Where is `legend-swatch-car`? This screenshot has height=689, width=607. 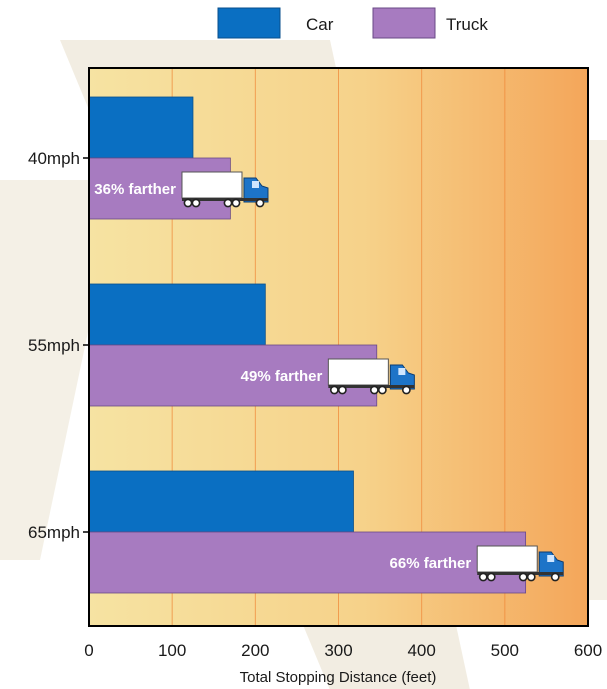
legend-swatch-car is located at coordinates (249, 23).